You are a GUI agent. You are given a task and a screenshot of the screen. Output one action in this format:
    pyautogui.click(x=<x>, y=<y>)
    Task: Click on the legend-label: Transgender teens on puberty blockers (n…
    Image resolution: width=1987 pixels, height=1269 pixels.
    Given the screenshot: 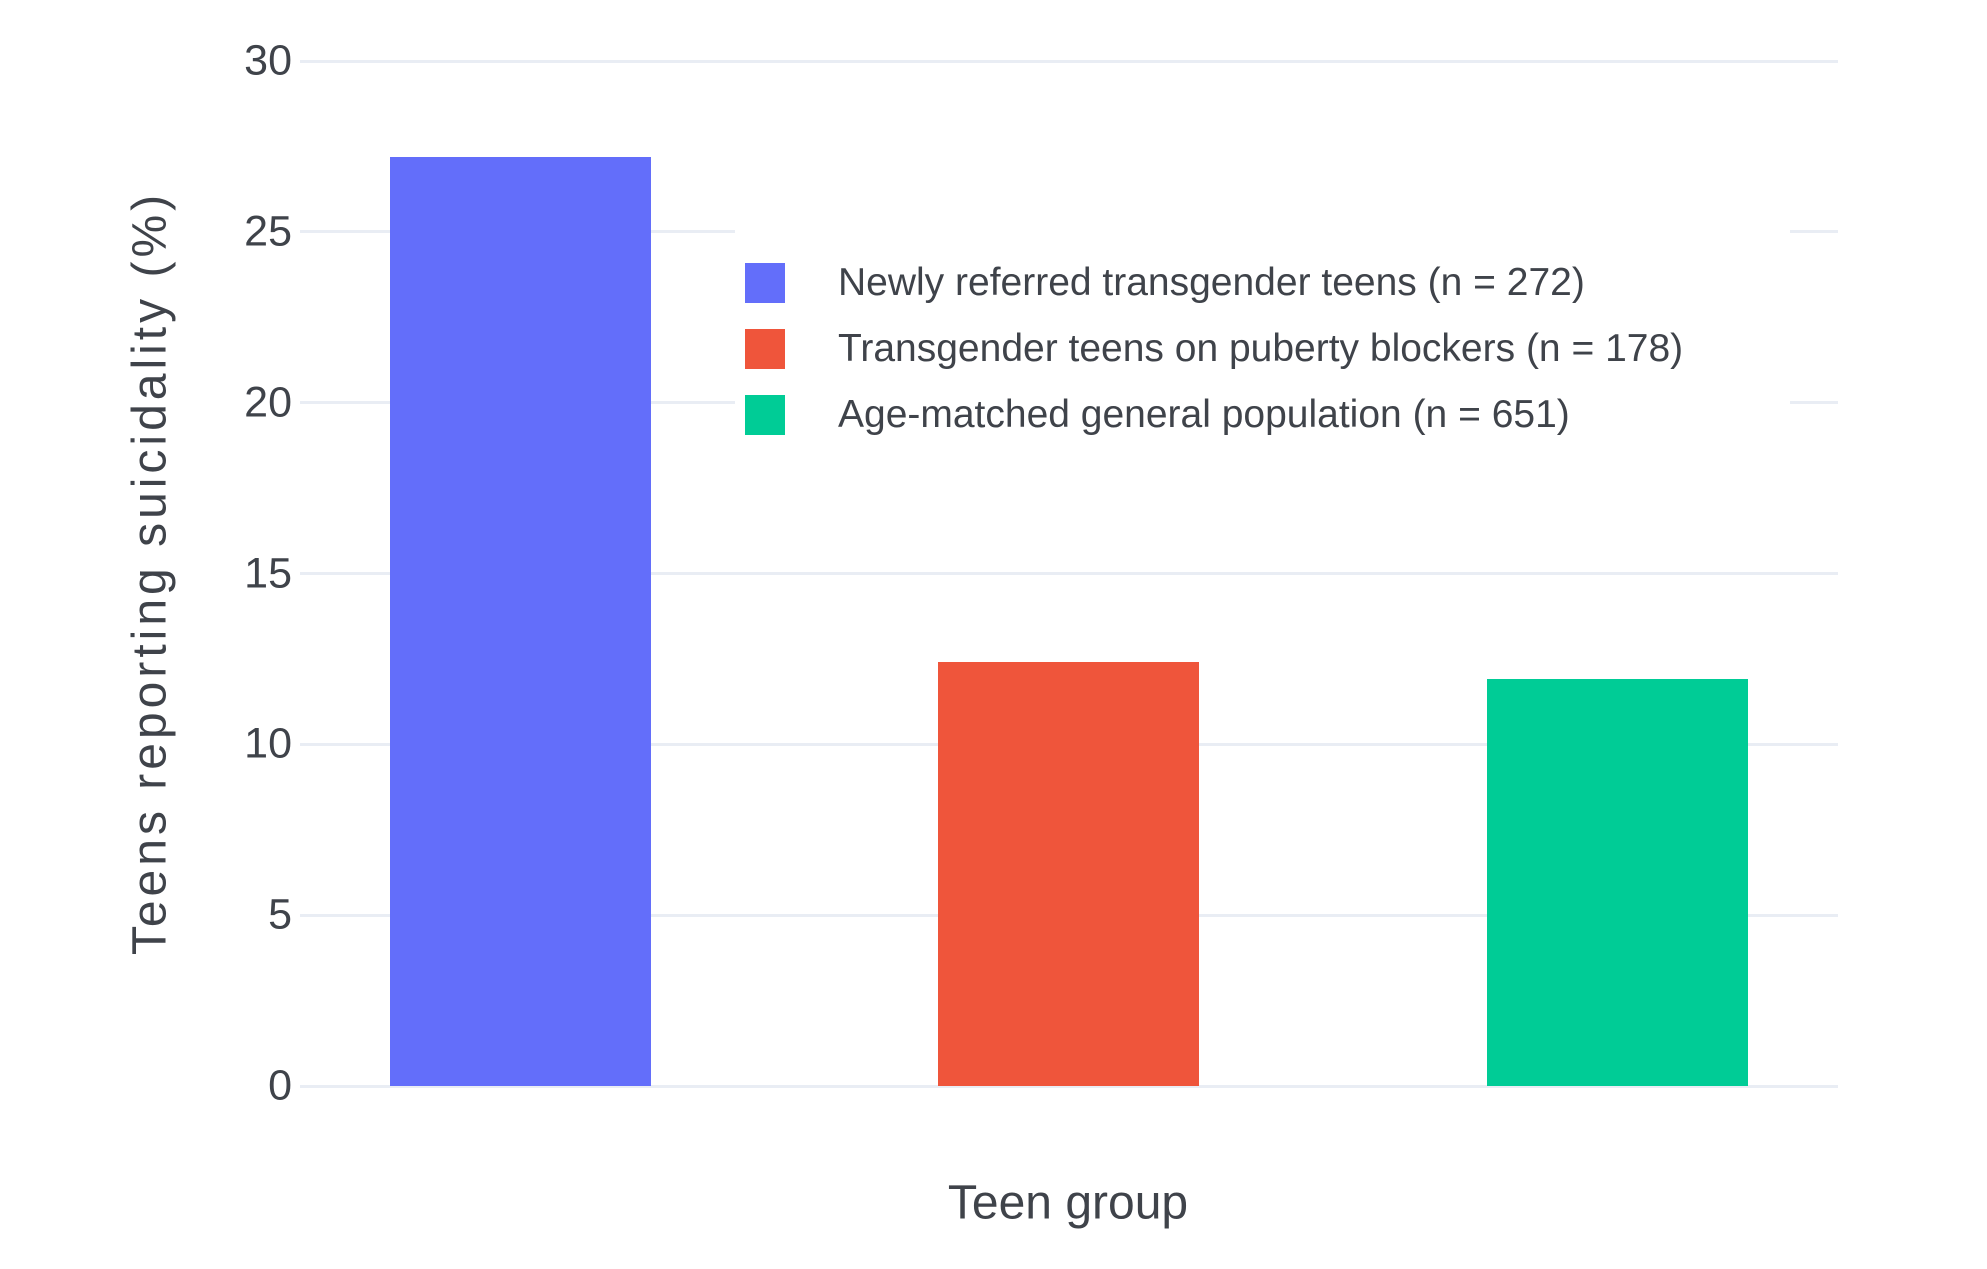 What is the action you would take?
    pyautogui.click(x=1261, y=348)
    